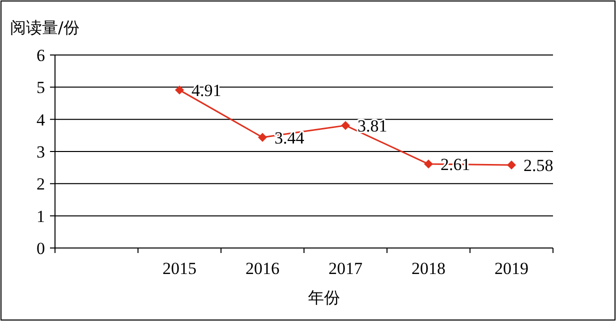 This screenshot has height=321, width=616. What do you see at coordinates (40, 248) in the screenshot?
I see `y-tick-label: 0` at bounding box center [40, 248].